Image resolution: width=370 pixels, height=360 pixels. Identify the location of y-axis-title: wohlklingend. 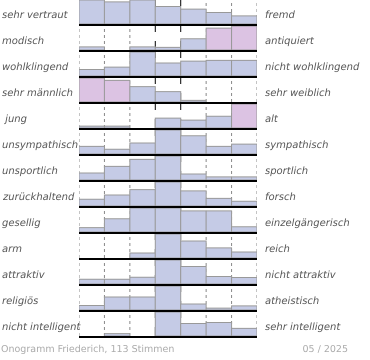
(35, 67).